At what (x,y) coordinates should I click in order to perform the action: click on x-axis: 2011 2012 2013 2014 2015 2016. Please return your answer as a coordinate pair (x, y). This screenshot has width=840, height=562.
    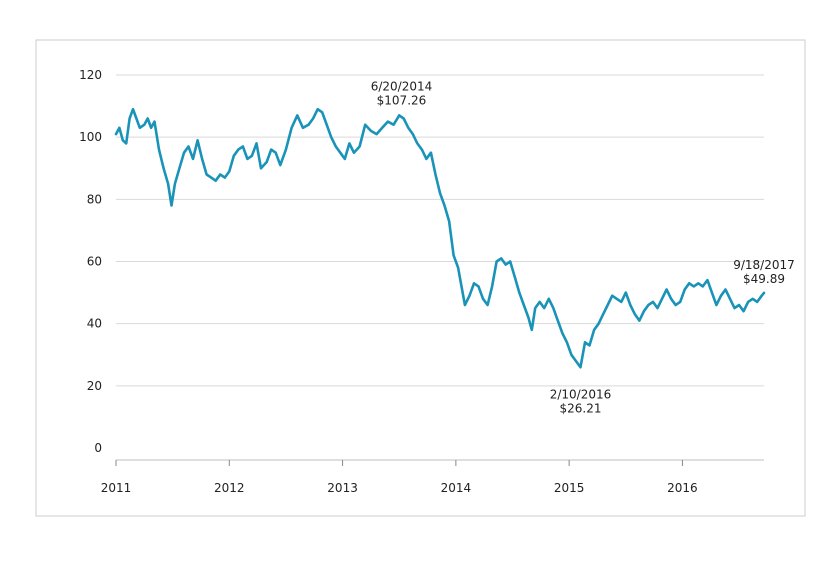
    Looking at the image, I should click on (432, 477).